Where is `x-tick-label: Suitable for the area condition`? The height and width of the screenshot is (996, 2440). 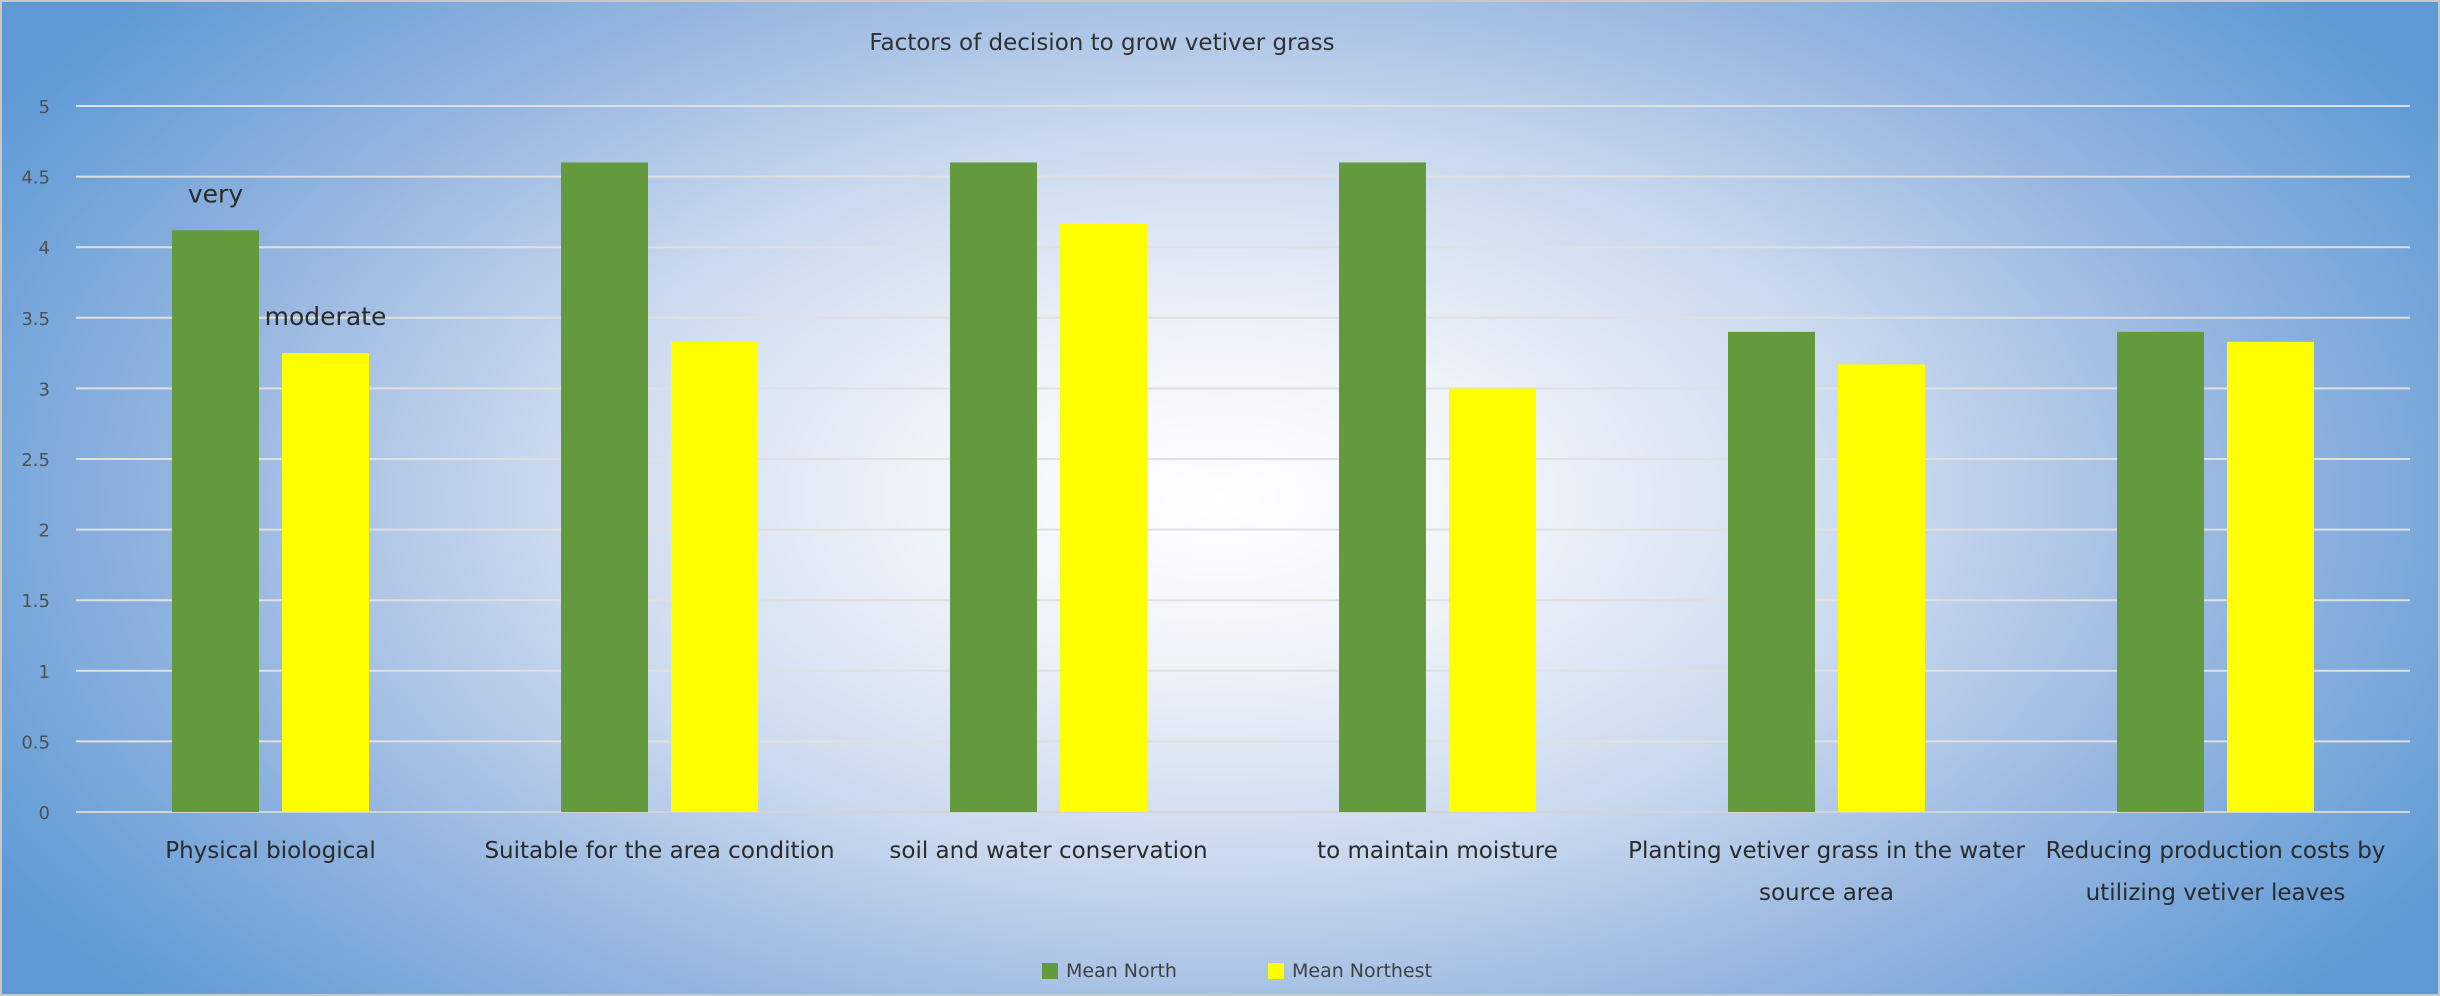 x-tick-label: Suitable for the area condition is located at coordinates (659, 851).